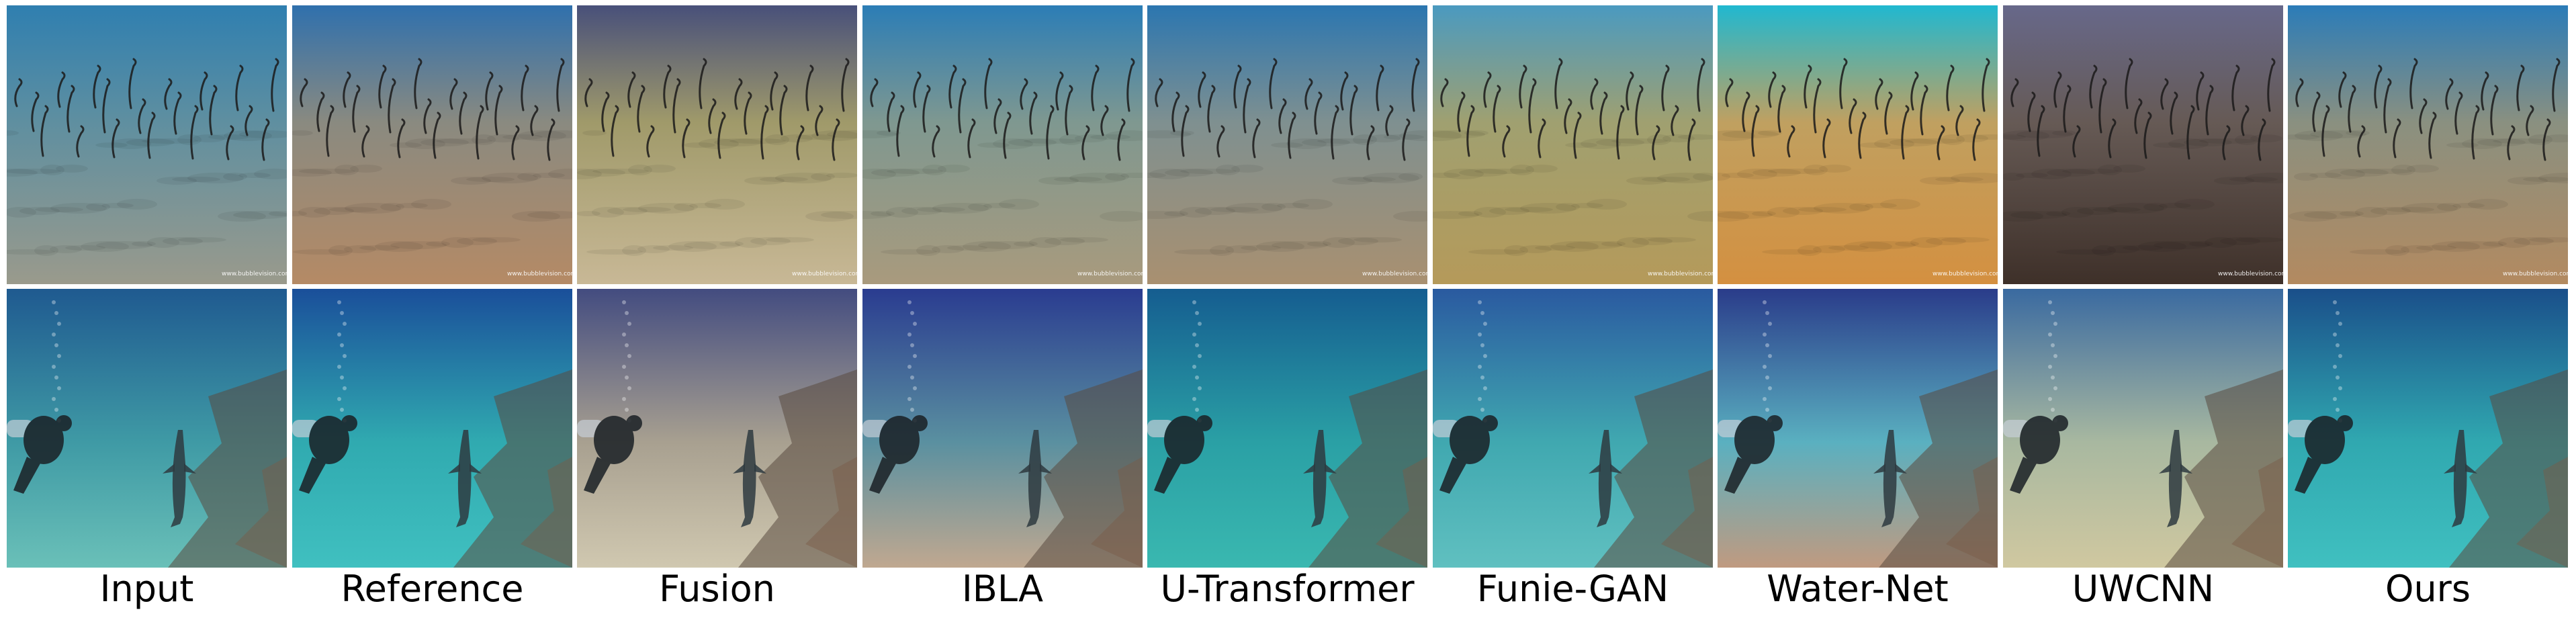 The height and width of the screenshot is (620, 2576). I want to click on enhanced-image-diver-water-net, so click(1858, 428).